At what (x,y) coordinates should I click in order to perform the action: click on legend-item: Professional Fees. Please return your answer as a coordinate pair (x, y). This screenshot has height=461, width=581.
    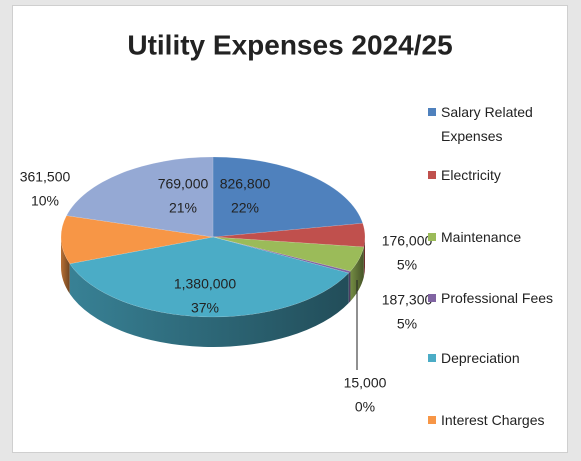
    Looking at the image, I should click on (494, 298).